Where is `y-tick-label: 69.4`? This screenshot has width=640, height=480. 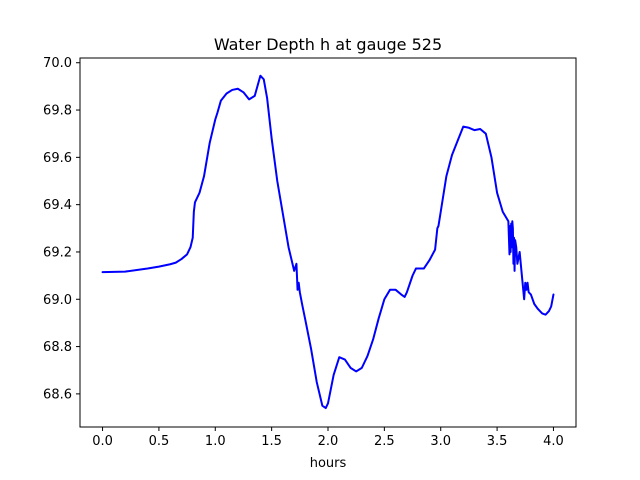
y-tick-label: 69.4 is located at coordinates (57, 205).